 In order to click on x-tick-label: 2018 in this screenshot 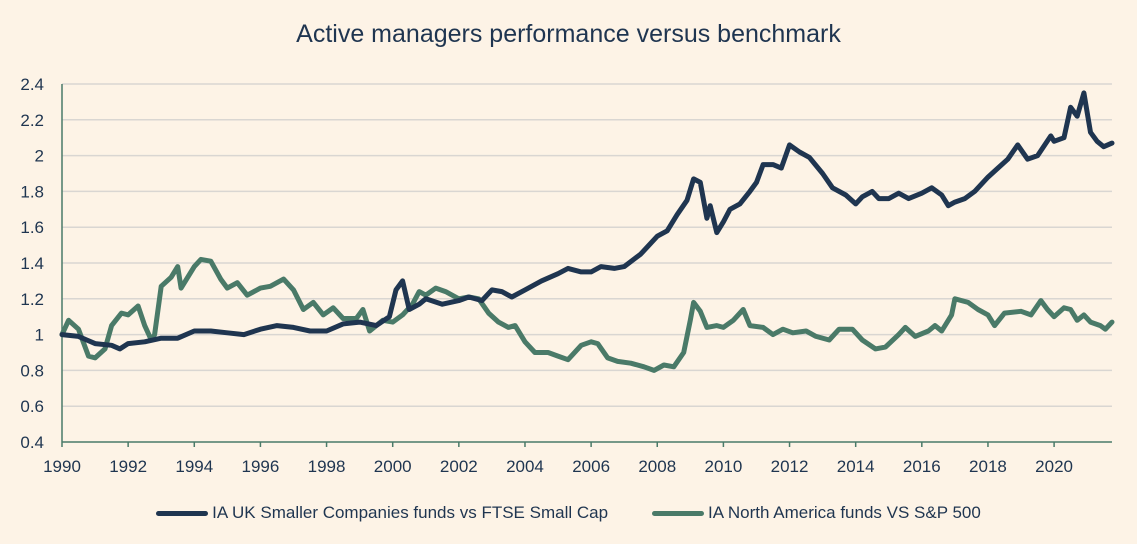, I will do `click(988, 466)`.